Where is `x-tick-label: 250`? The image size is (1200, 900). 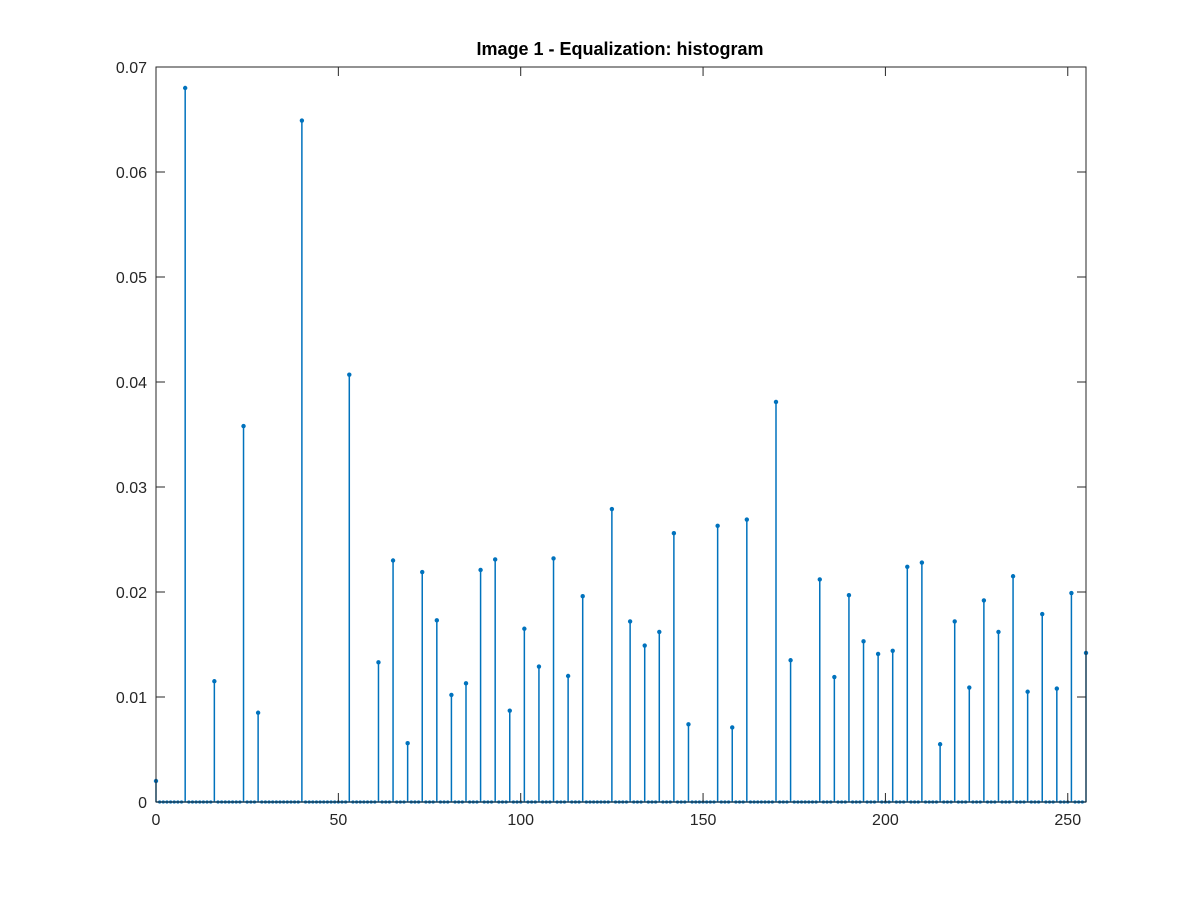 x-tick-label: 250 is located at coordinates (1067, 820).